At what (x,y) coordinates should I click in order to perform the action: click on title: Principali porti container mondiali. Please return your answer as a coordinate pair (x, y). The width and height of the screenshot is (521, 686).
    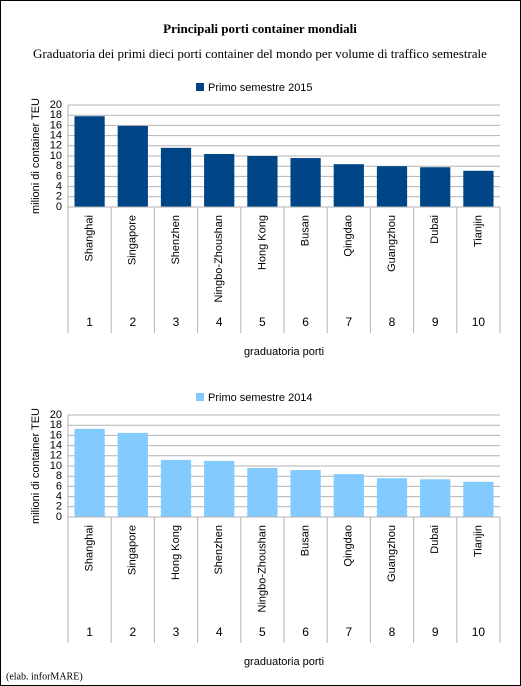
    Looking at the image, I should click on (260, 28).